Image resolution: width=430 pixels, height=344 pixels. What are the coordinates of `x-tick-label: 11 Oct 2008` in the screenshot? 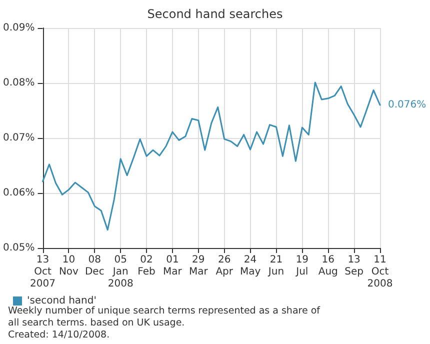 It's located at (380, 272).